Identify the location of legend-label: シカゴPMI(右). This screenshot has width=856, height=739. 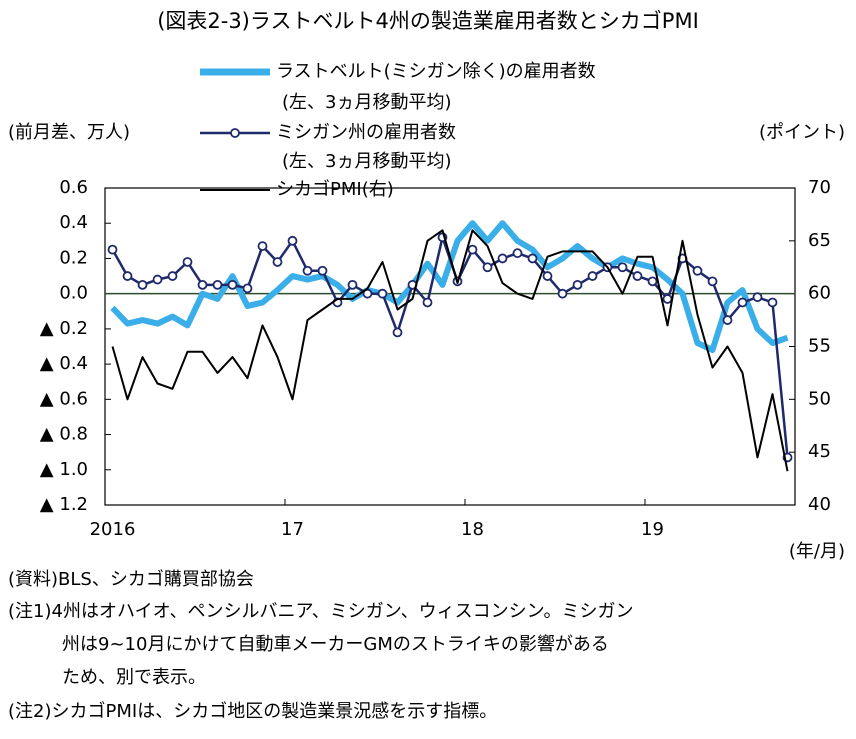
(335, 189).